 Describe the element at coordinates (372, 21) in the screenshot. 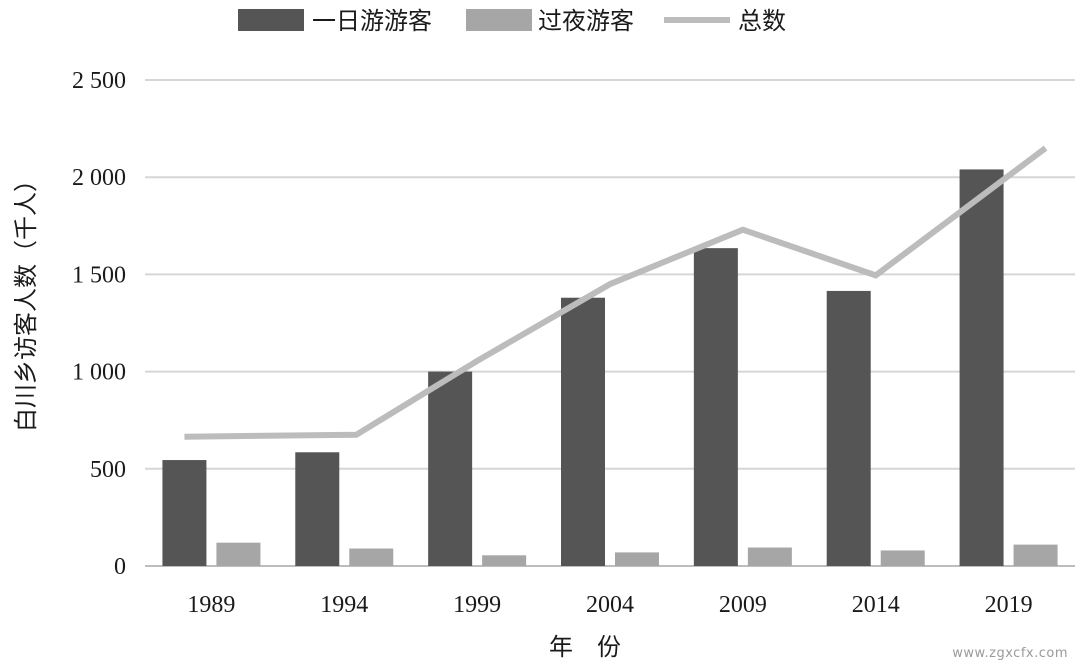

I see `legend-label: 一日游游客` at that location.